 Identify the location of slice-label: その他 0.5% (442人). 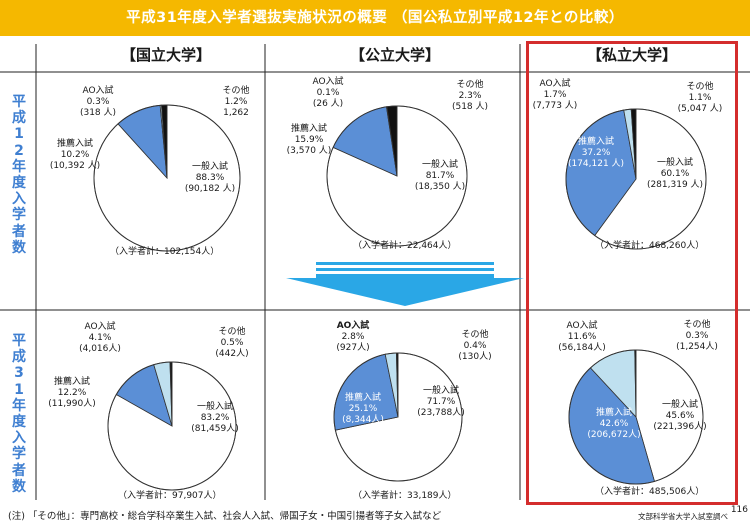
(232, 343).